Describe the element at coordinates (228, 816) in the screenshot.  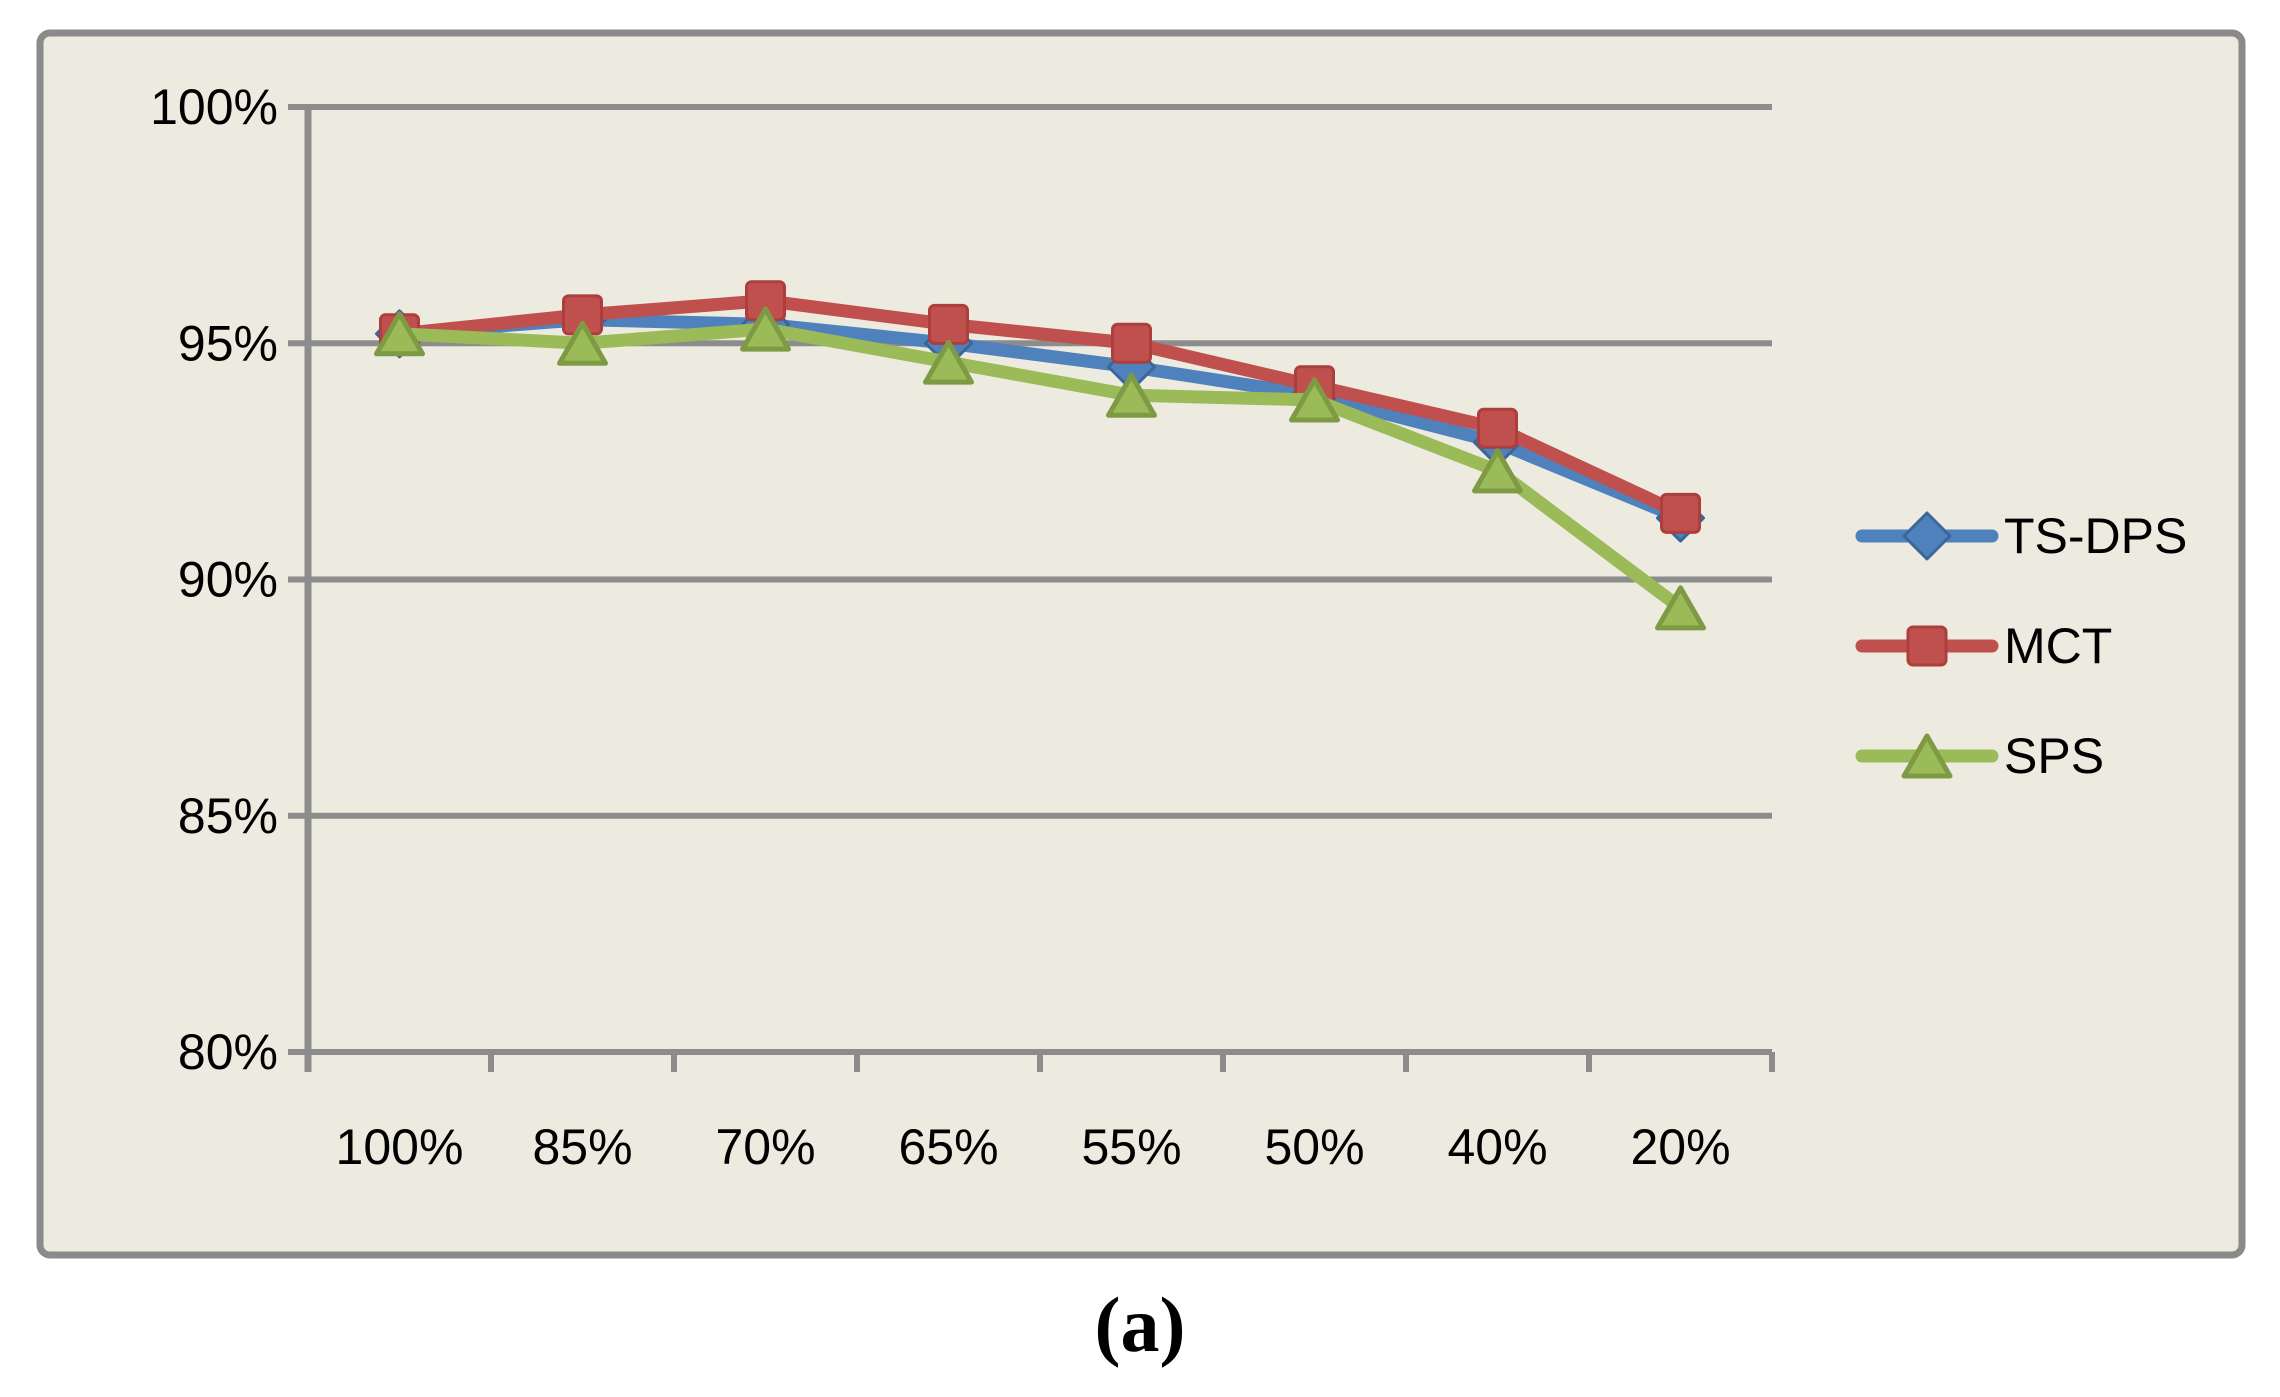
I see `y-tick-label: 85%` at that location.